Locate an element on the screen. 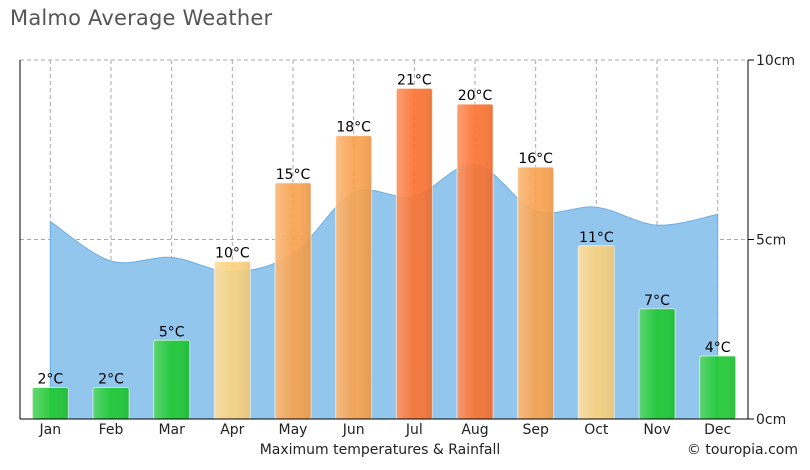  bar-value-label: 16°C is located at coordinates (535, 159).